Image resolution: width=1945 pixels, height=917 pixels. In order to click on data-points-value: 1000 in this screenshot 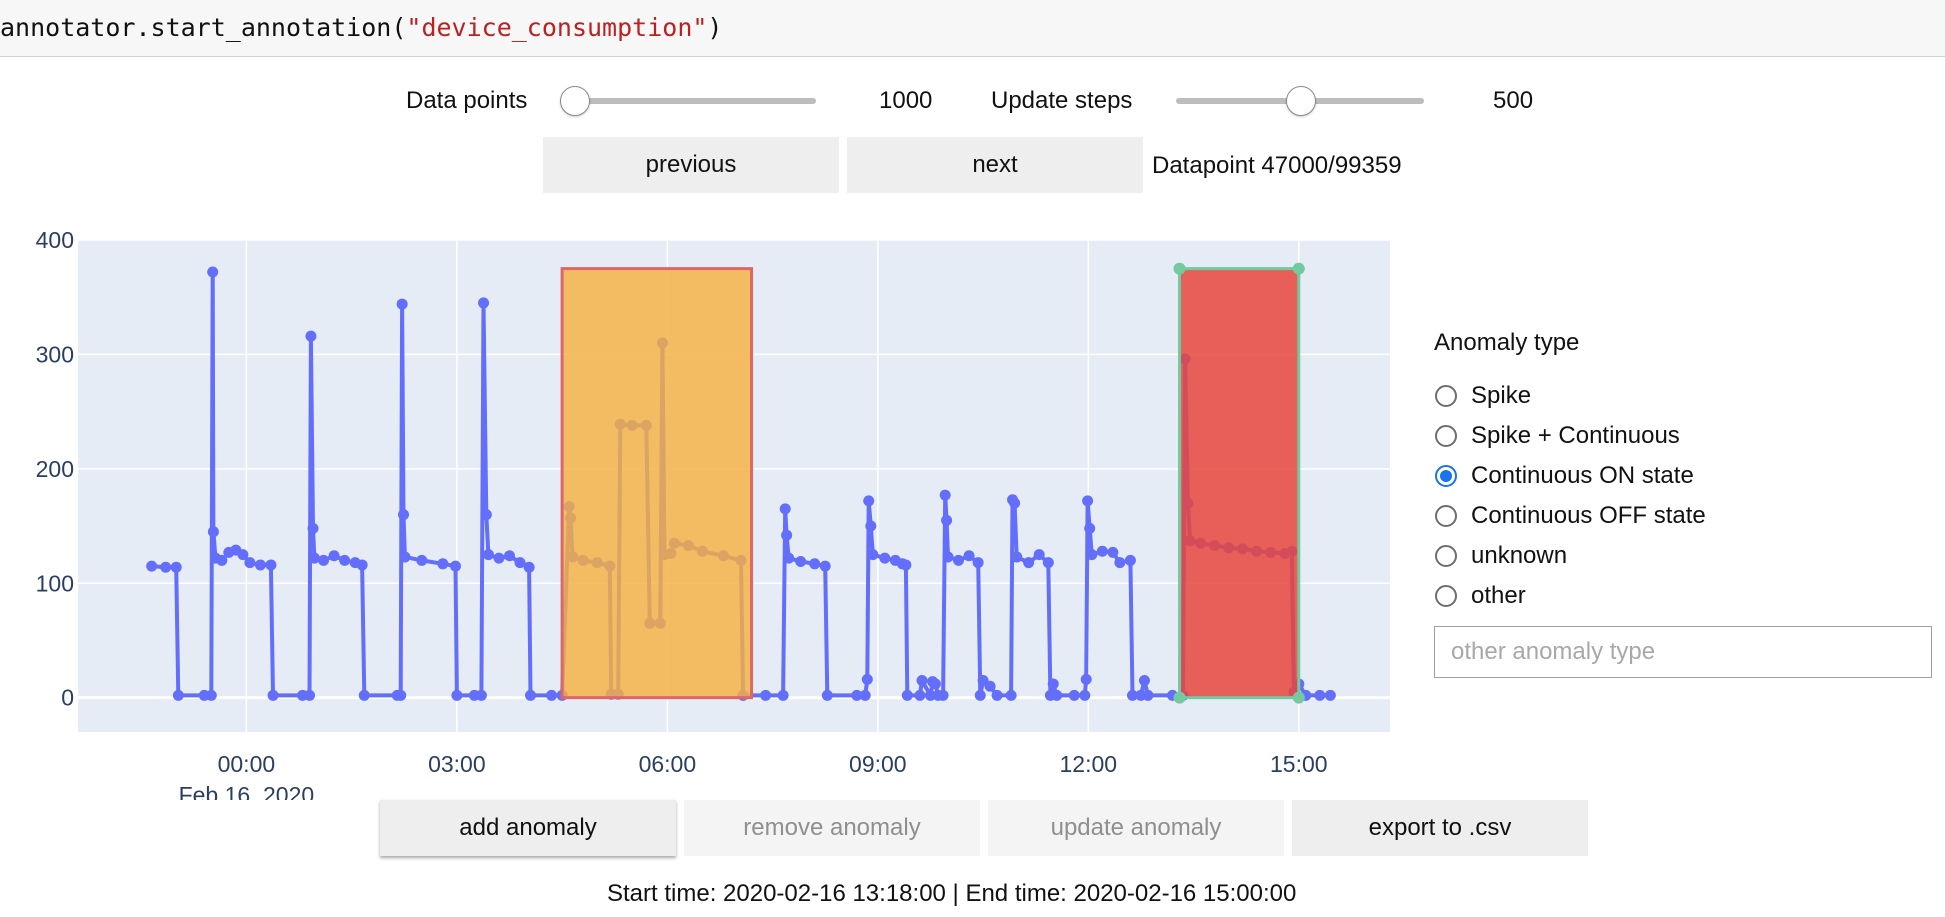, I will do `click(906, 100)`.